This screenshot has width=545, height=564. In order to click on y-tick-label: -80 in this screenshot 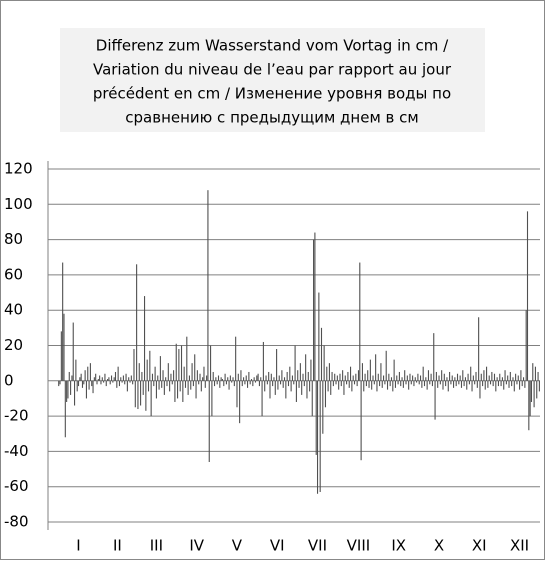, I will do `click(16, 522)`.